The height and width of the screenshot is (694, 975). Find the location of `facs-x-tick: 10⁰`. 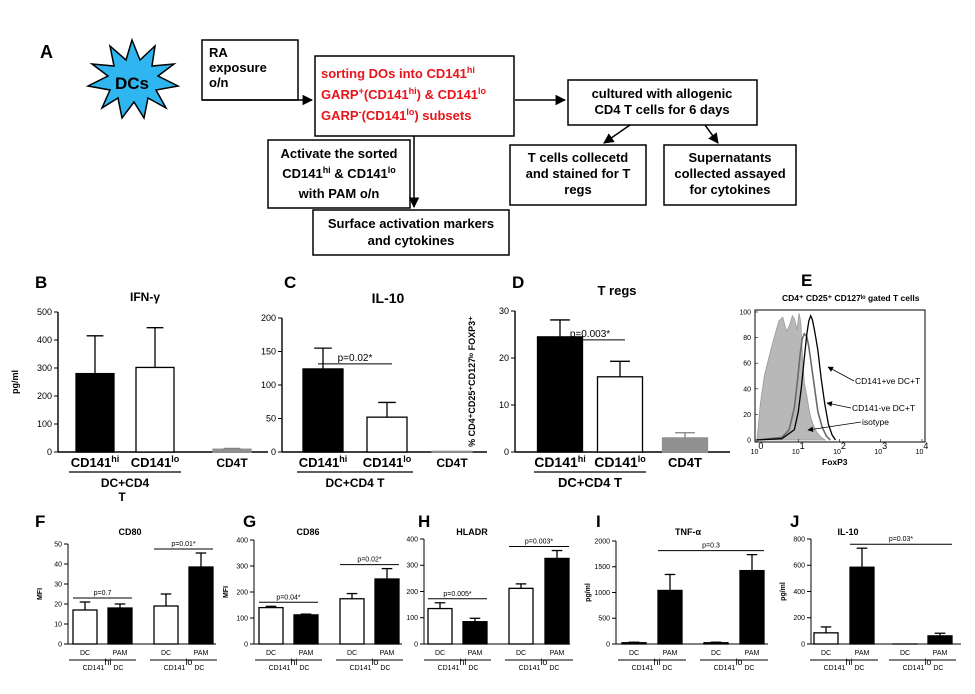

facs-x-tick: 10⁰ is located at coordinates (757, 448).